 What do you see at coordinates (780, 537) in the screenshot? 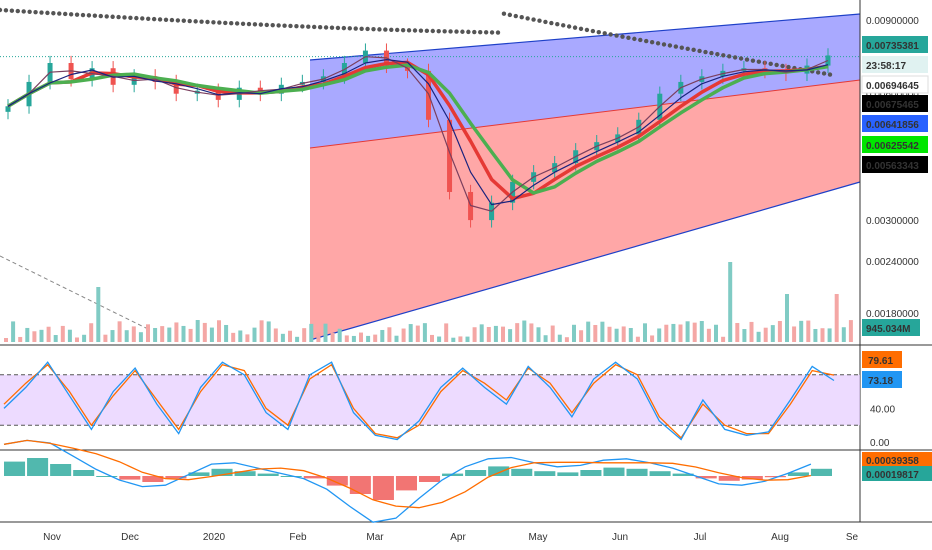
I see `x-axis-tick-label: Aug` at bounding box center [780, 537].